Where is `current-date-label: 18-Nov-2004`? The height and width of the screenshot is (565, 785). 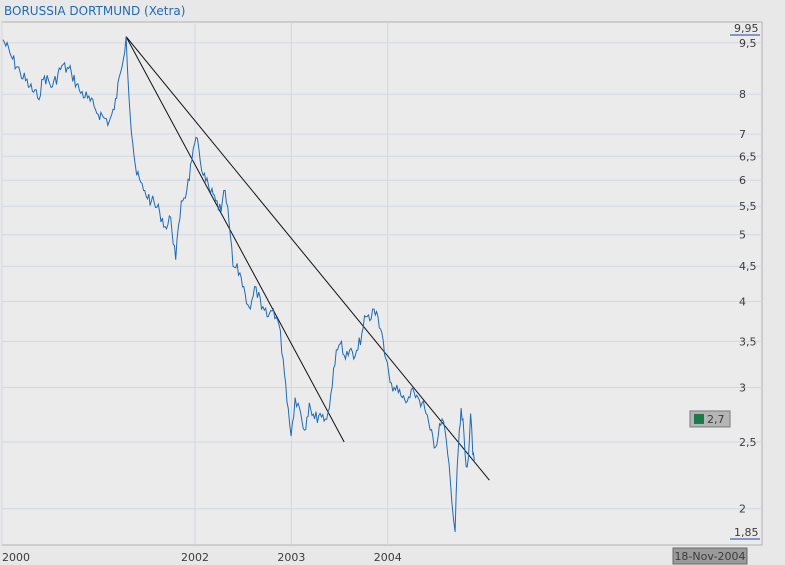 current-date-label: 18-Nov-2004 is located at coordinates (709, 556).